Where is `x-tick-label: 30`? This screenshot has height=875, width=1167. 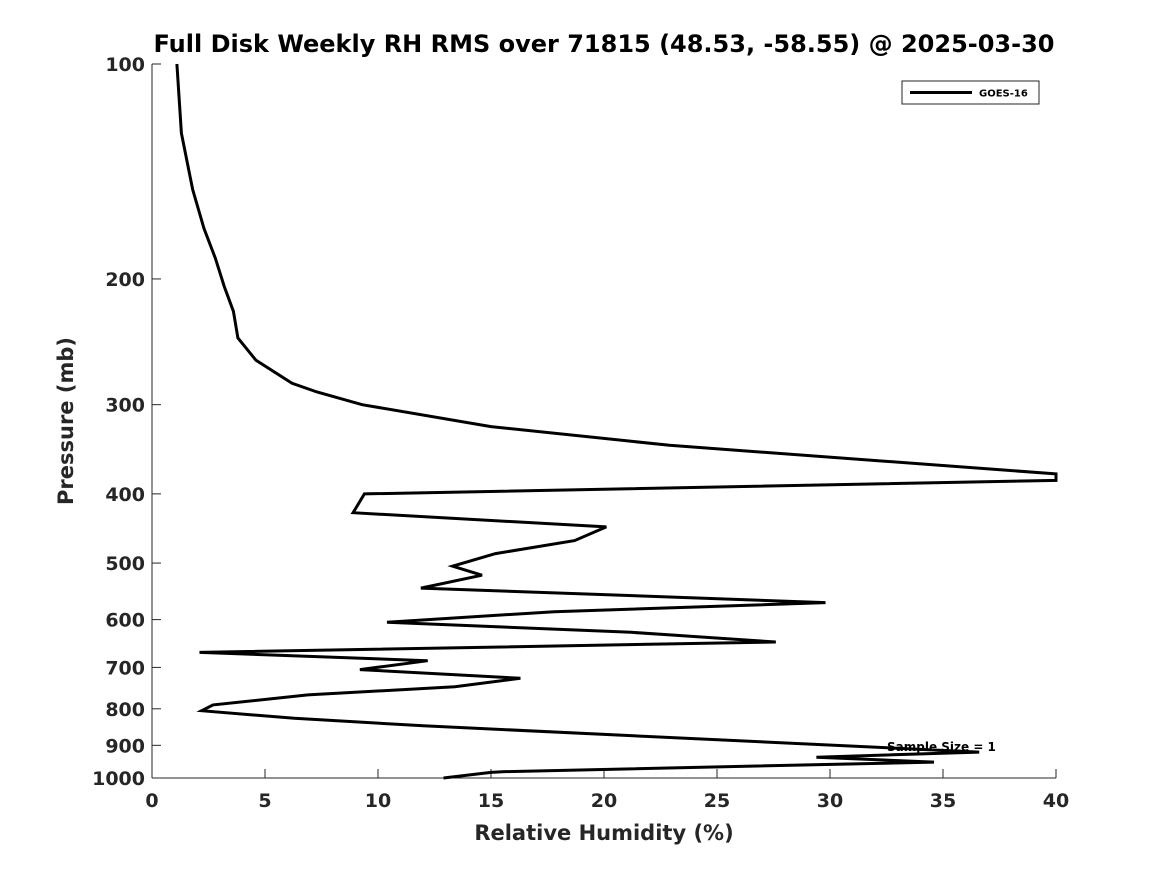
x-tick-label: 30 is located at coordinates (830, 801).